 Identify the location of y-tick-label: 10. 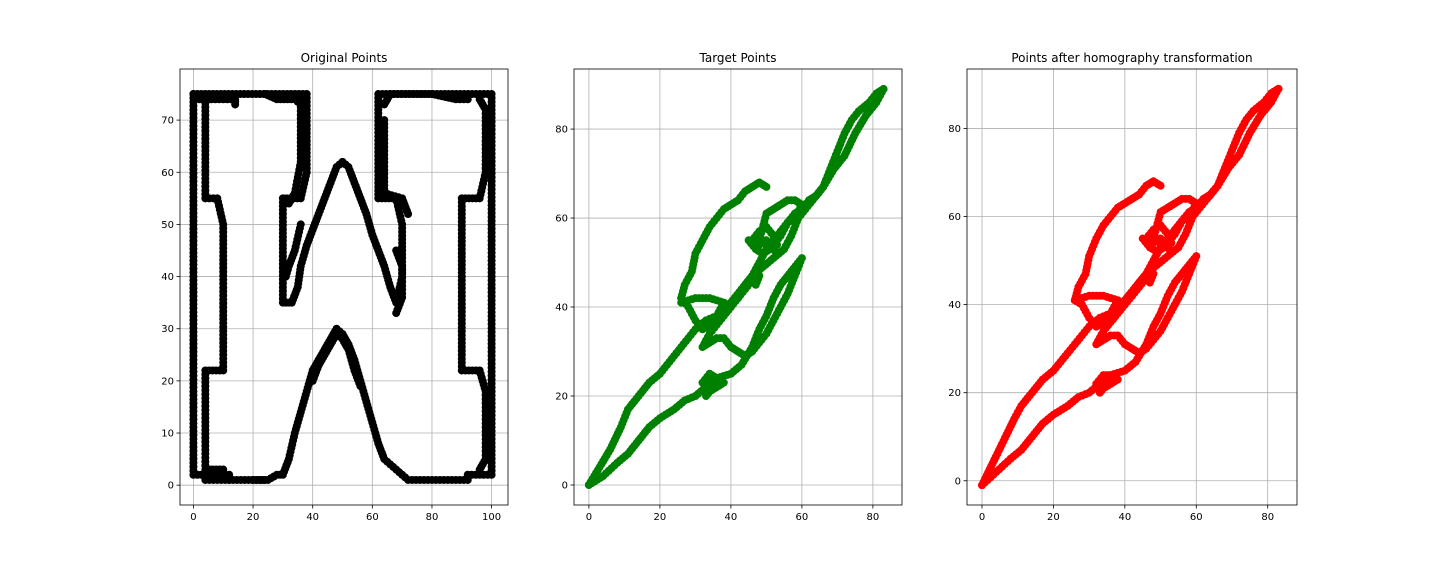
(167, 434).